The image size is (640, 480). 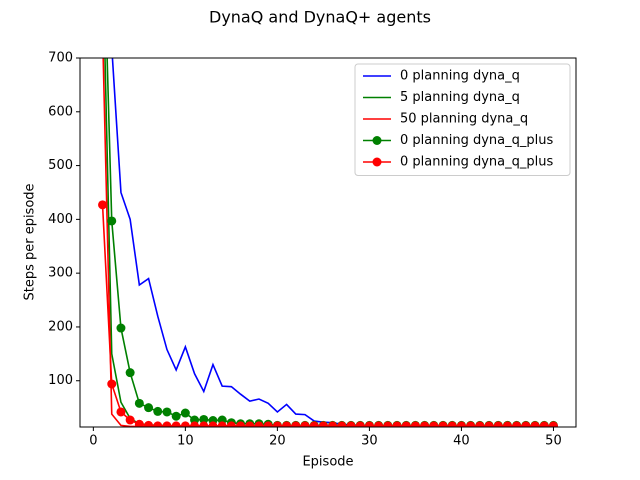 What do you see at coordinates (60, 380) in the screenshot?
I see `y-tick-label: 100` at bounding box center [60, 380].